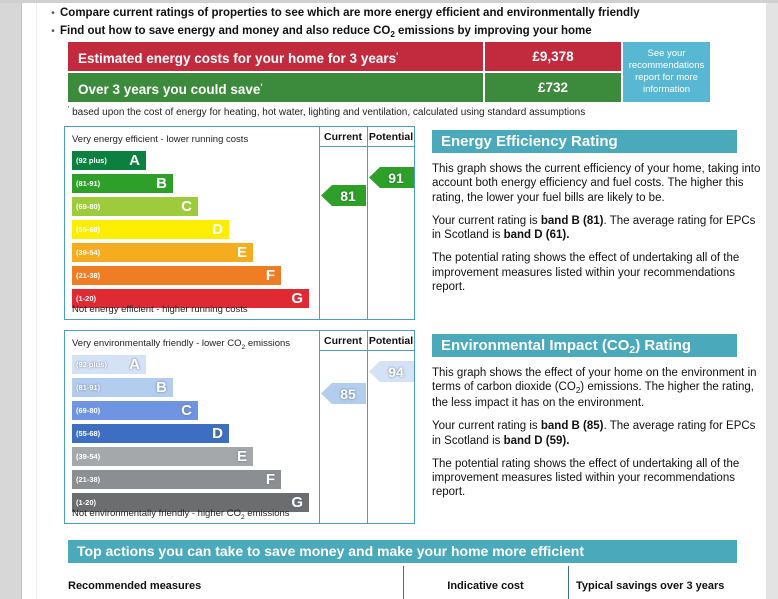  I want to click on current-rating-arrow: 81, so click(343, 195).